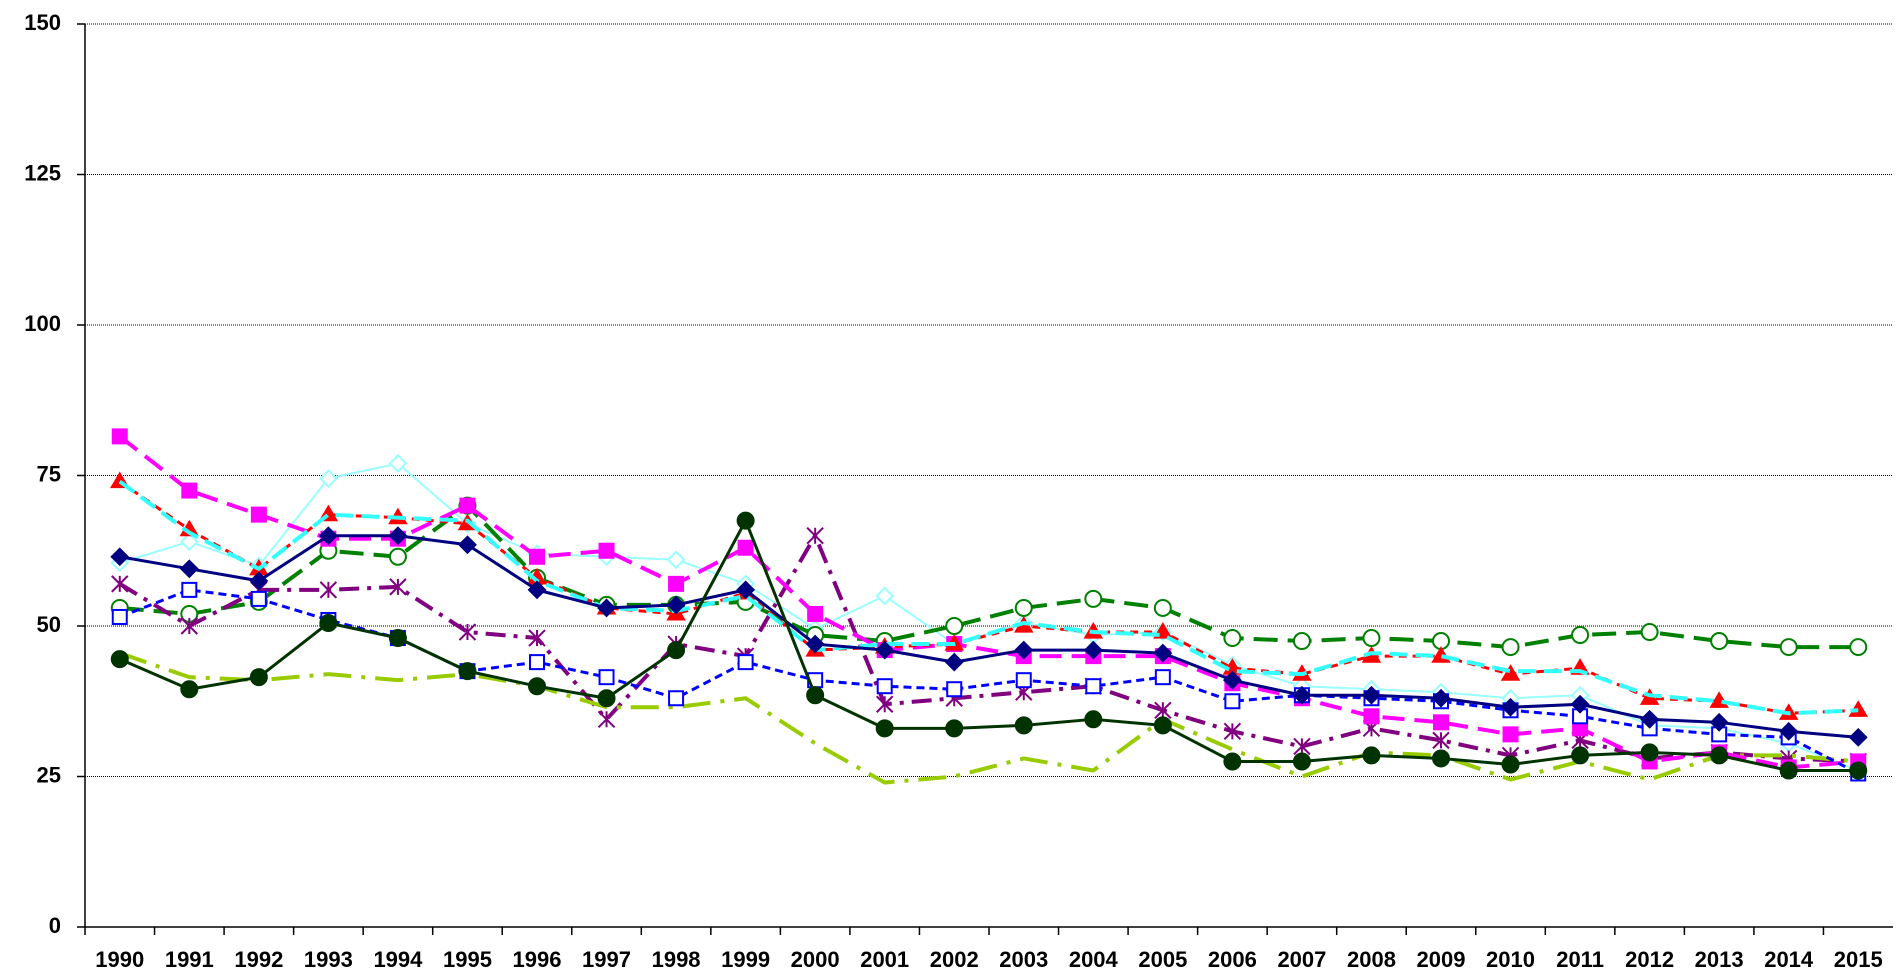  What do you see at coordinates (1094, 959) in the screenshot?
I see `x-tick-label: 2004` at bounding box center [1094, 959].